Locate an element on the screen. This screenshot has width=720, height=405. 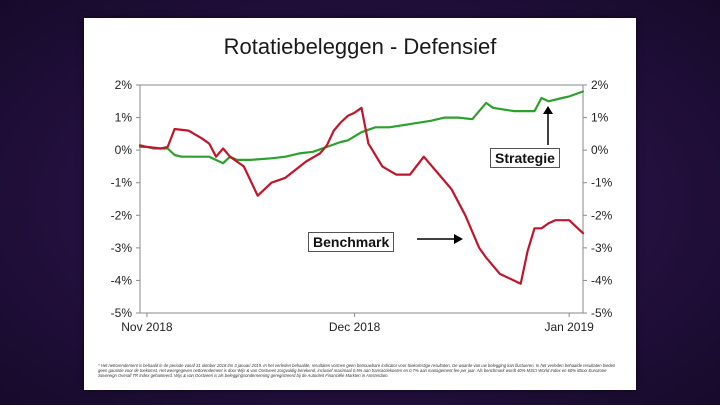
y-tick-label-left: -4% is located at coordinates (122, 280).